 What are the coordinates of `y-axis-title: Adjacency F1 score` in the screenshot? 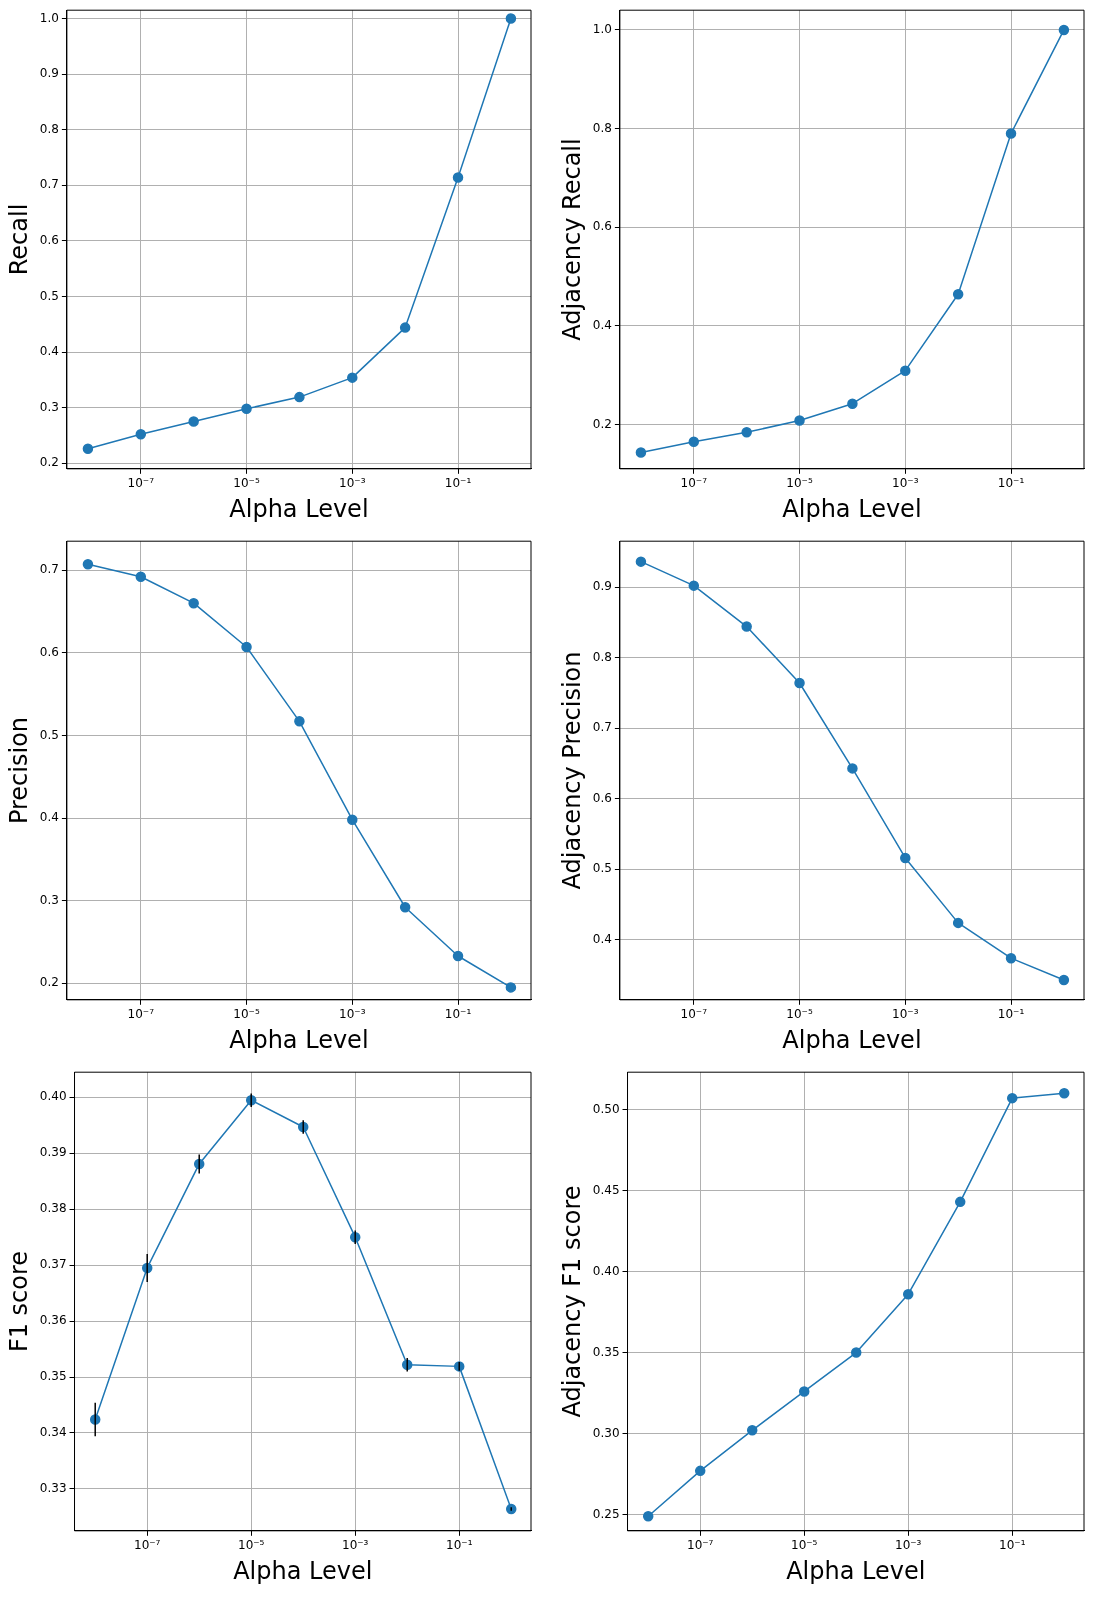 It's located at (571, 1301).